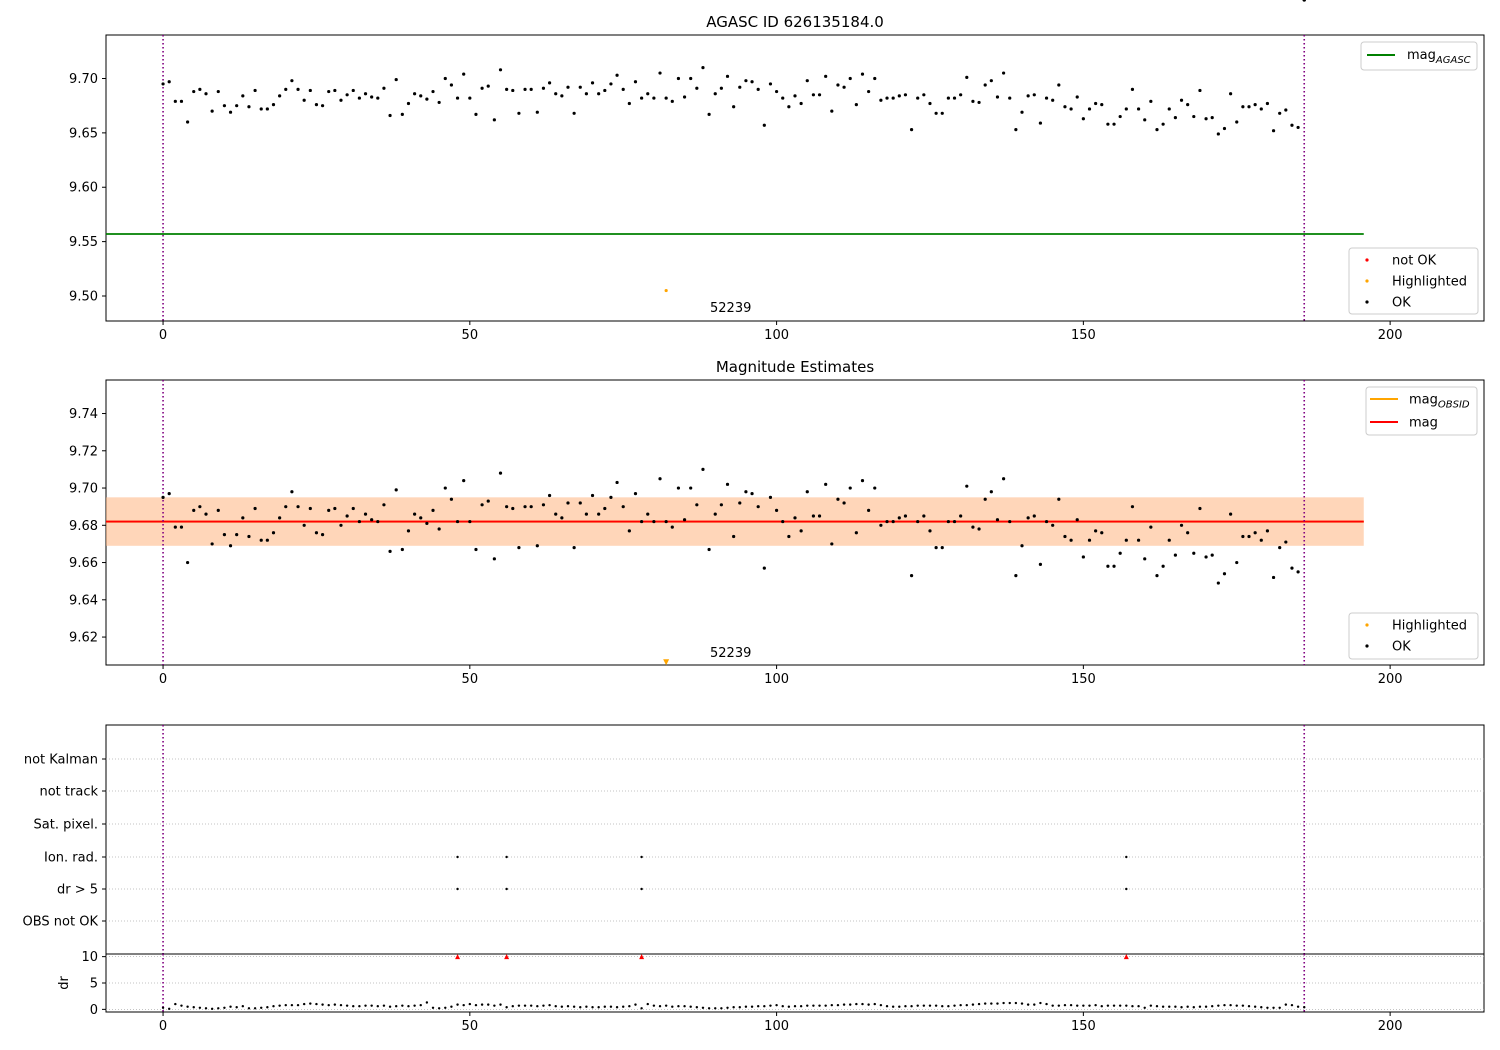  I want to click on panel2-title: Magnitude Estimates, so click(795, 367).